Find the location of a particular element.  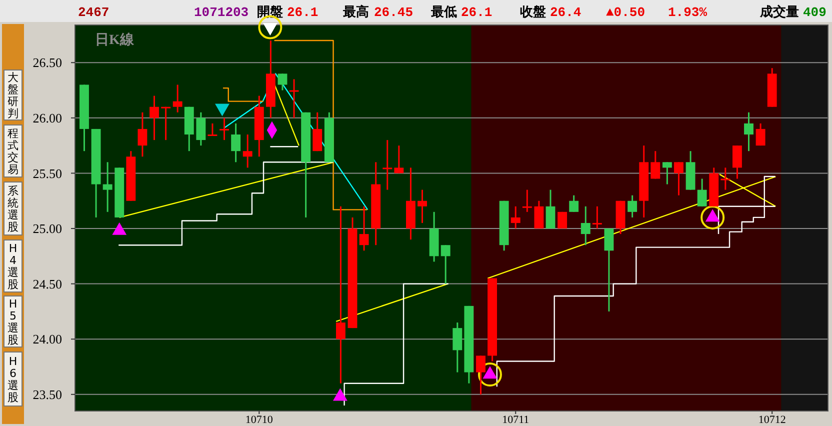

text: 程式交易 is located at coordinates (13, 151).